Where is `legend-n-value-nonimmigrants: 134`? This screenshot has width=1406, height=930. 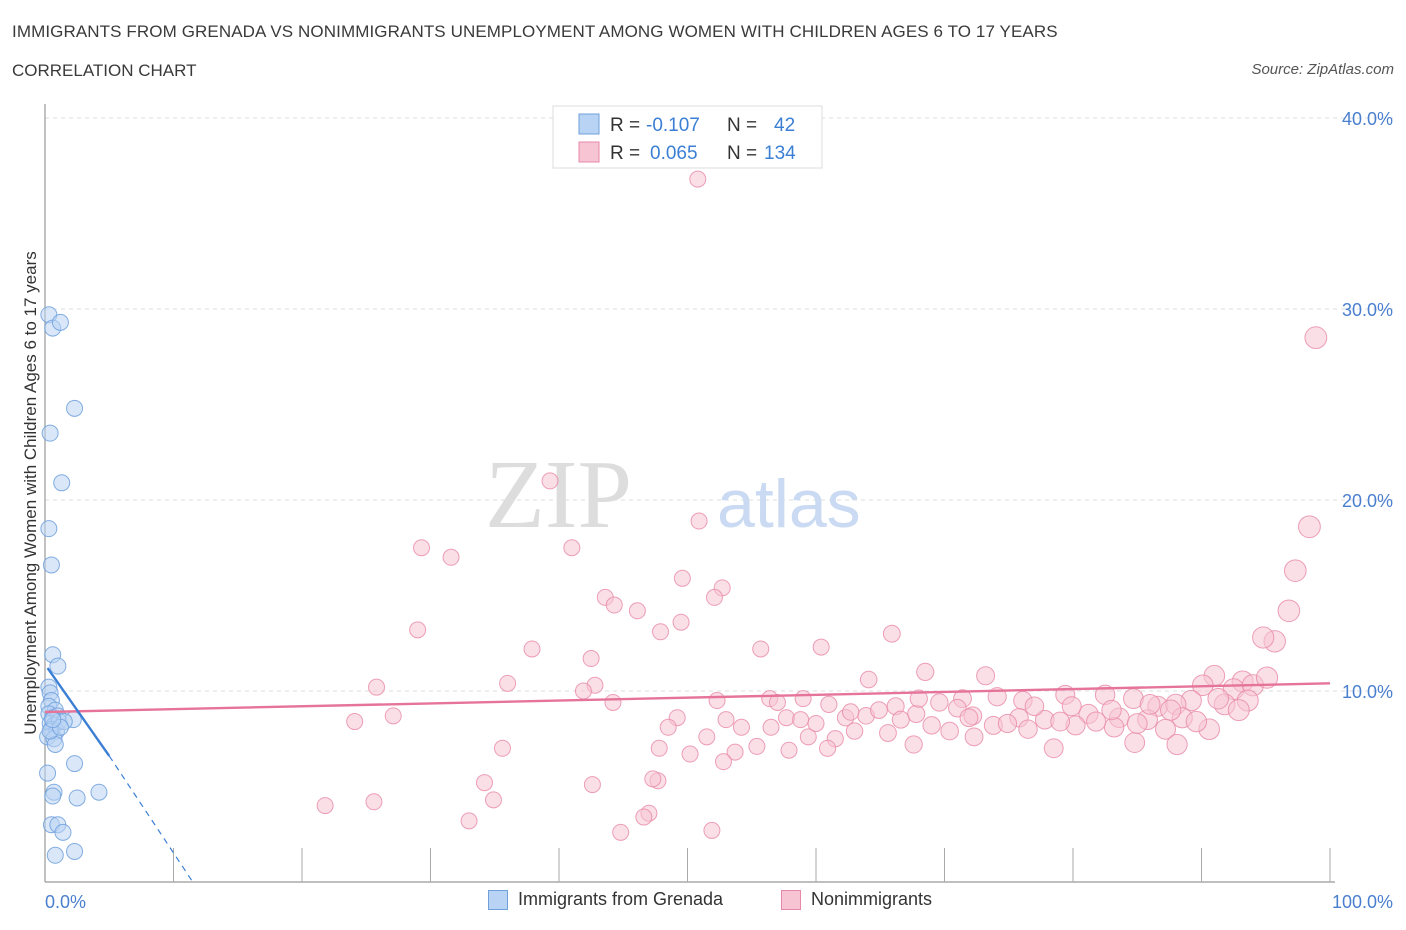 legend-n-value-nonimmigrants: 134 is located at coordinates (780, 153).